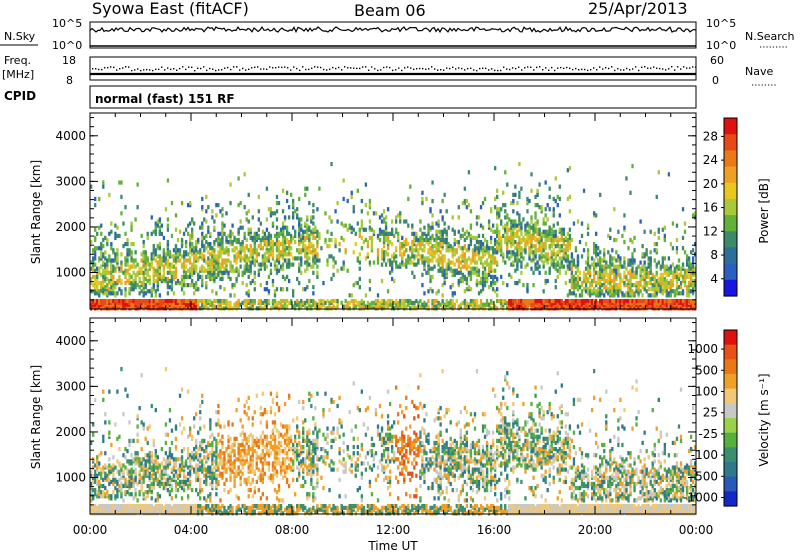 The image size is (800, 554). I want to click on colorbar-swatch, so click(730, 126).